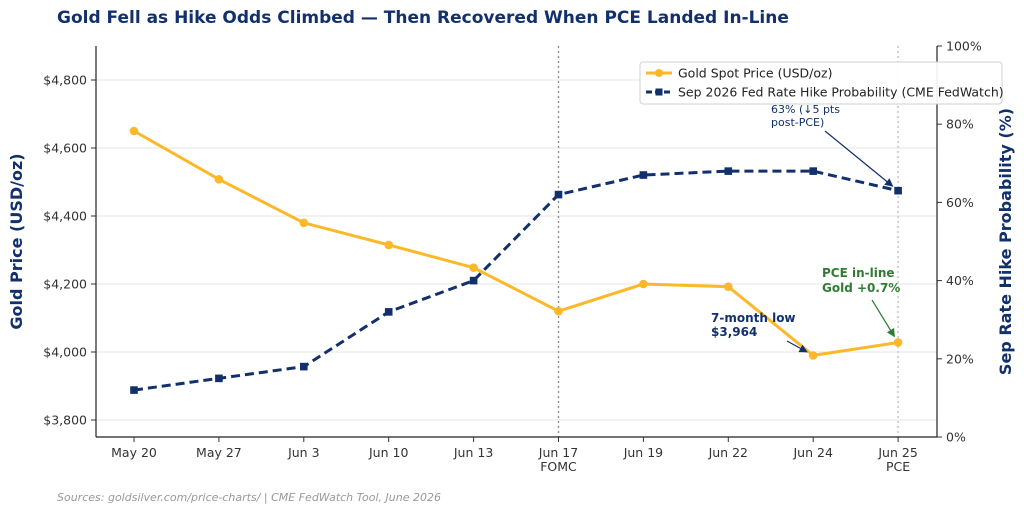 The width and height of the screenshot is (1024, 514). I want to click on x-tick-label: May 27, so click(219, 452).